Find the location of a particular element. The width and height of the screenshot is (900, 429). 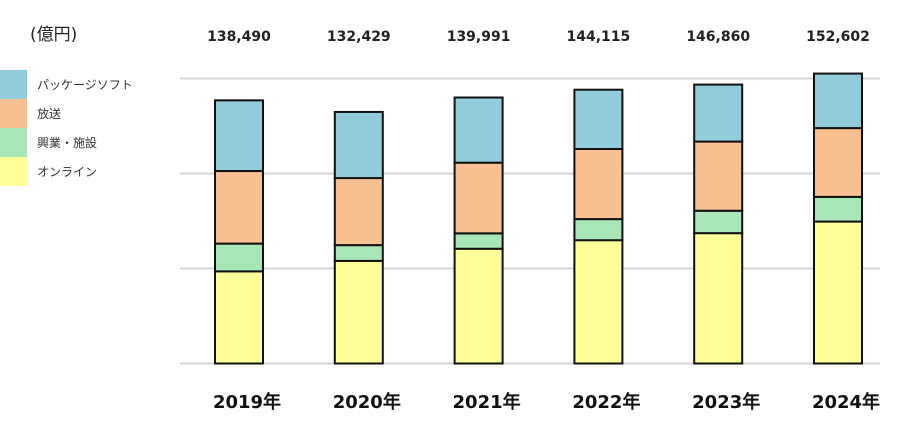

legend-label: 放送 is located at coordinates (49, 114).